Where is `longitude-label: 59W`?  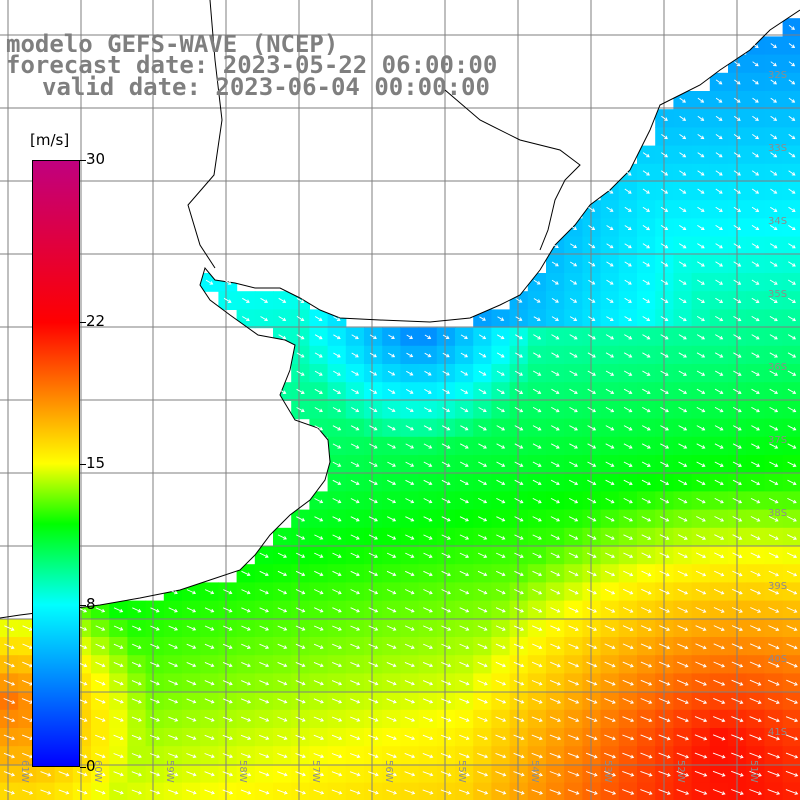 longitude-label: 59W is located at coordinates (169, 771).